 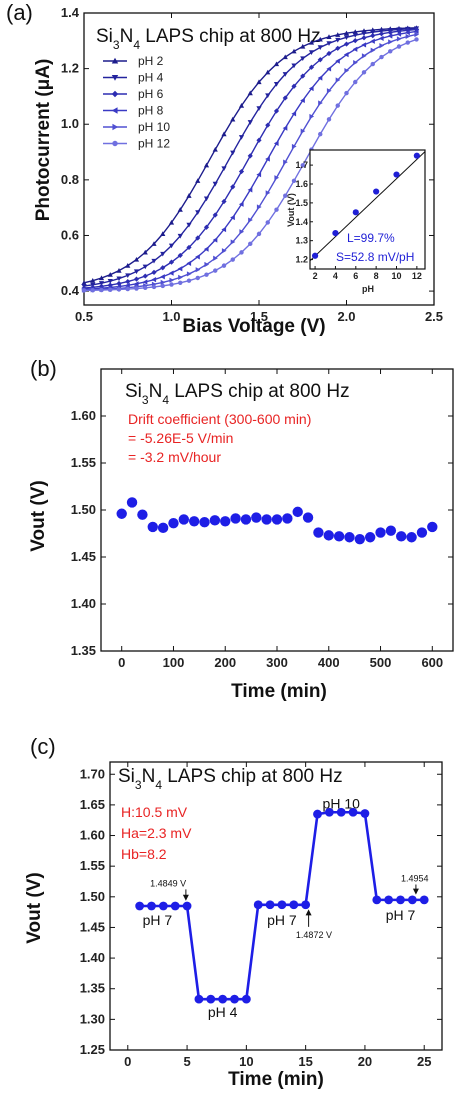 What do you see at coordinates (415, 878) in the screenshot?
I see `value-annotation: 1.4954` at bounding box center [415, 878].